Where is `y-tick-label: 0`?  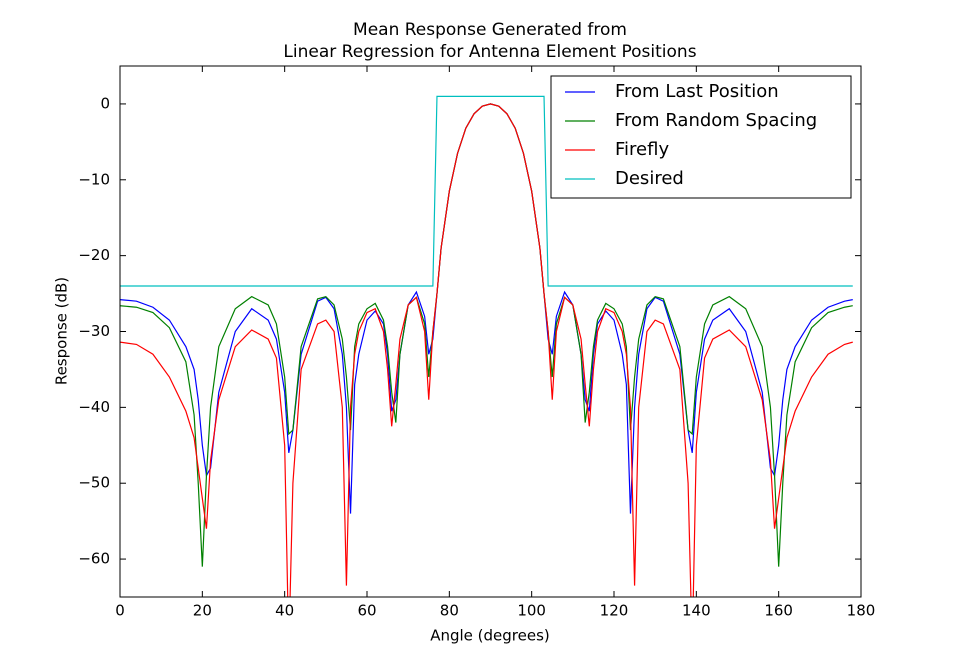 y-tick-label: 0 is located at coordinates (105, 103).